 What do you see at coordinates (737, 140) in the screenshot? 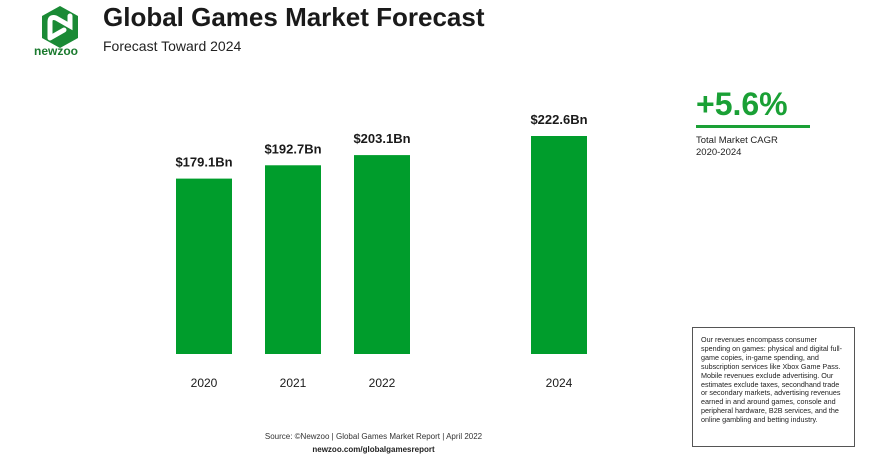
I see `cagr-label-line1: Total Market CAGR` at bounding box center [737, 140].